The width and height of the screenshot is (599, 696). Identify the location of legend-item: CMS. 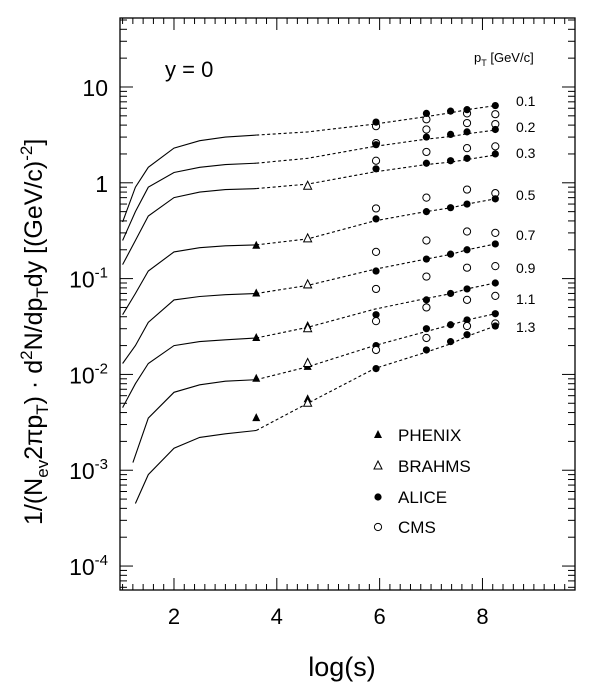
(404, 527).